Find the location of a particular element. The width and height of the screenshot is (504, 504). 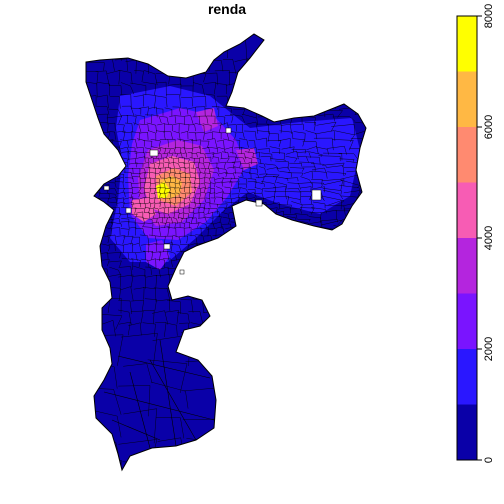

legend-tick-label-0: 0 is located at coordinates (489, 460).